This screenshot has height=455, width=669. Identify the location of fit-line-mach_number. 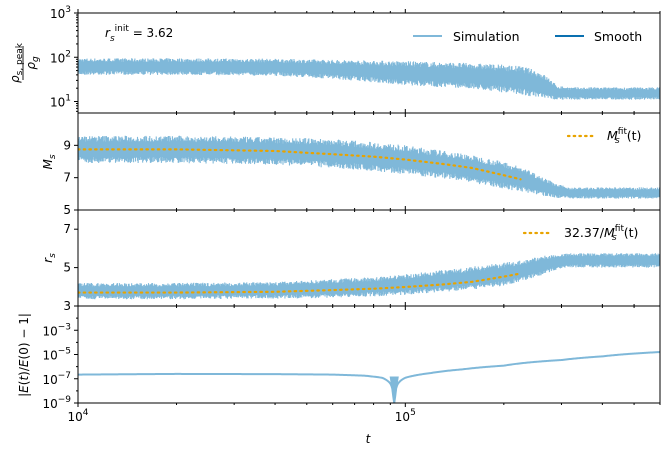
(300, 164).